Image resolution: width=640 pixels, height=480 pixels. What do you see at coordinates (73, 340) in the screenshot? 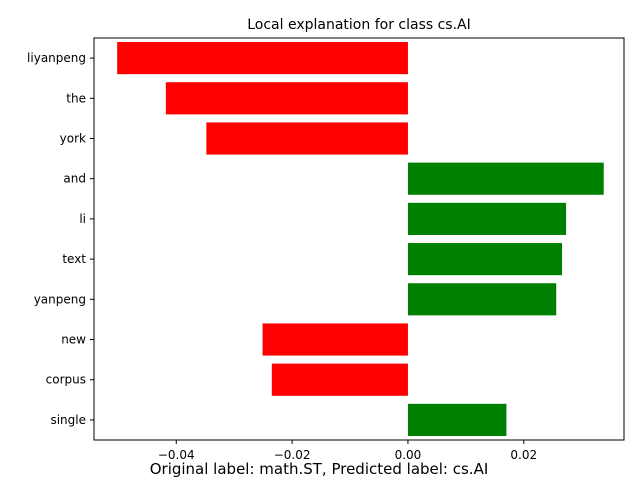
I see `y-tick-label-new: new` at bounding box center [73, 340].